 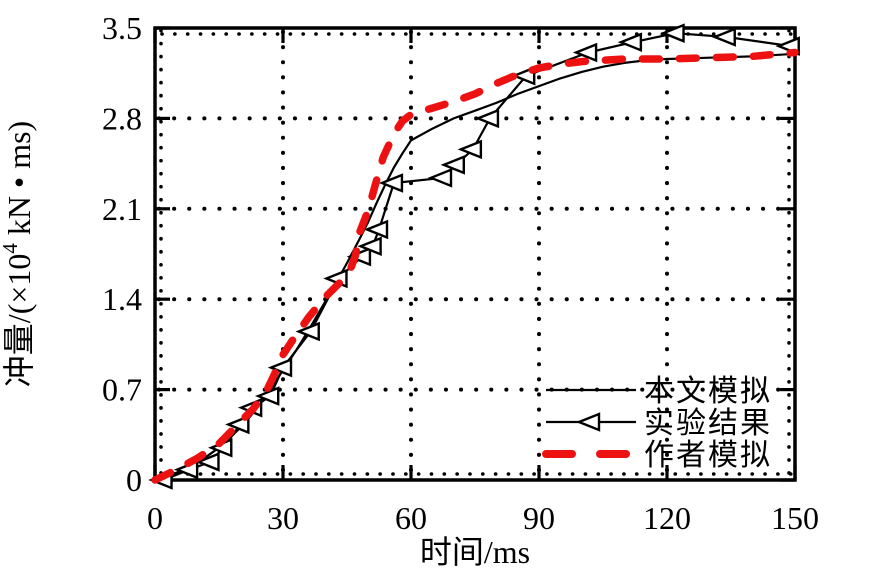 What do you see at coordinates (18, 254) in the screenshot?
I see `y-axis-label: 冲量/(×104 kN • ms)` at bounding box center [18, 254].